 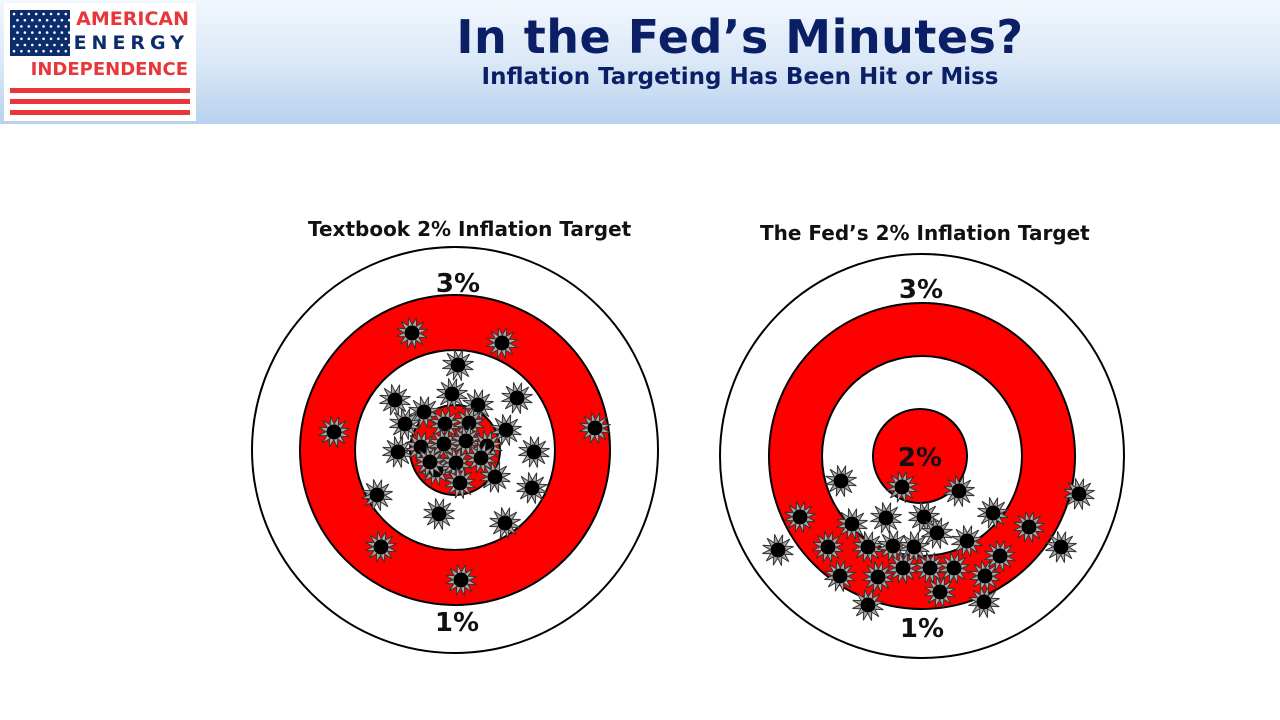 I want to click on logo-line-independence: INDEPENDENCE, so click(x=109, y=69).